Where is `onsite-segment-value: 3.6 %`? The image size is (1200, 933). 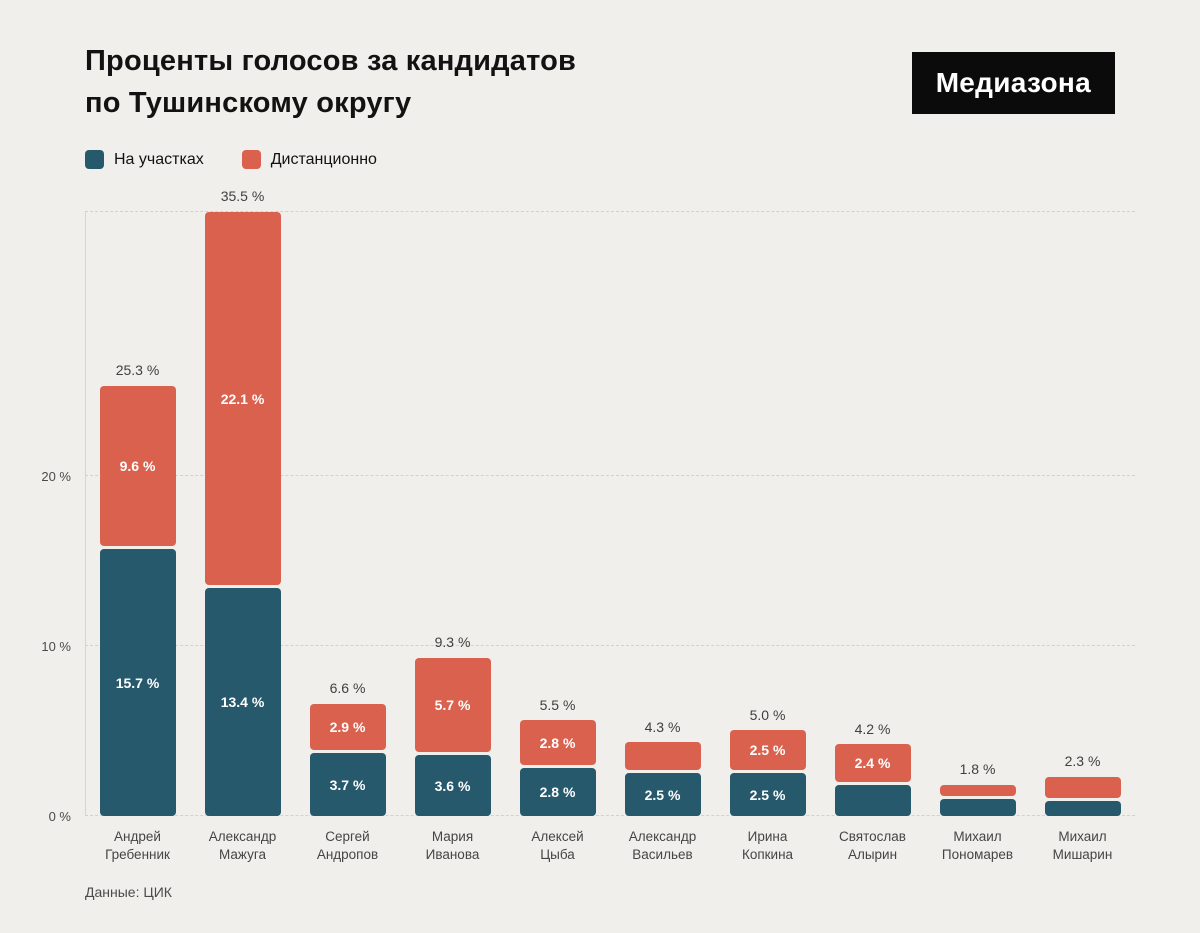 onsite-segment-value: 3.6 % is located at coordinates (452, 785).